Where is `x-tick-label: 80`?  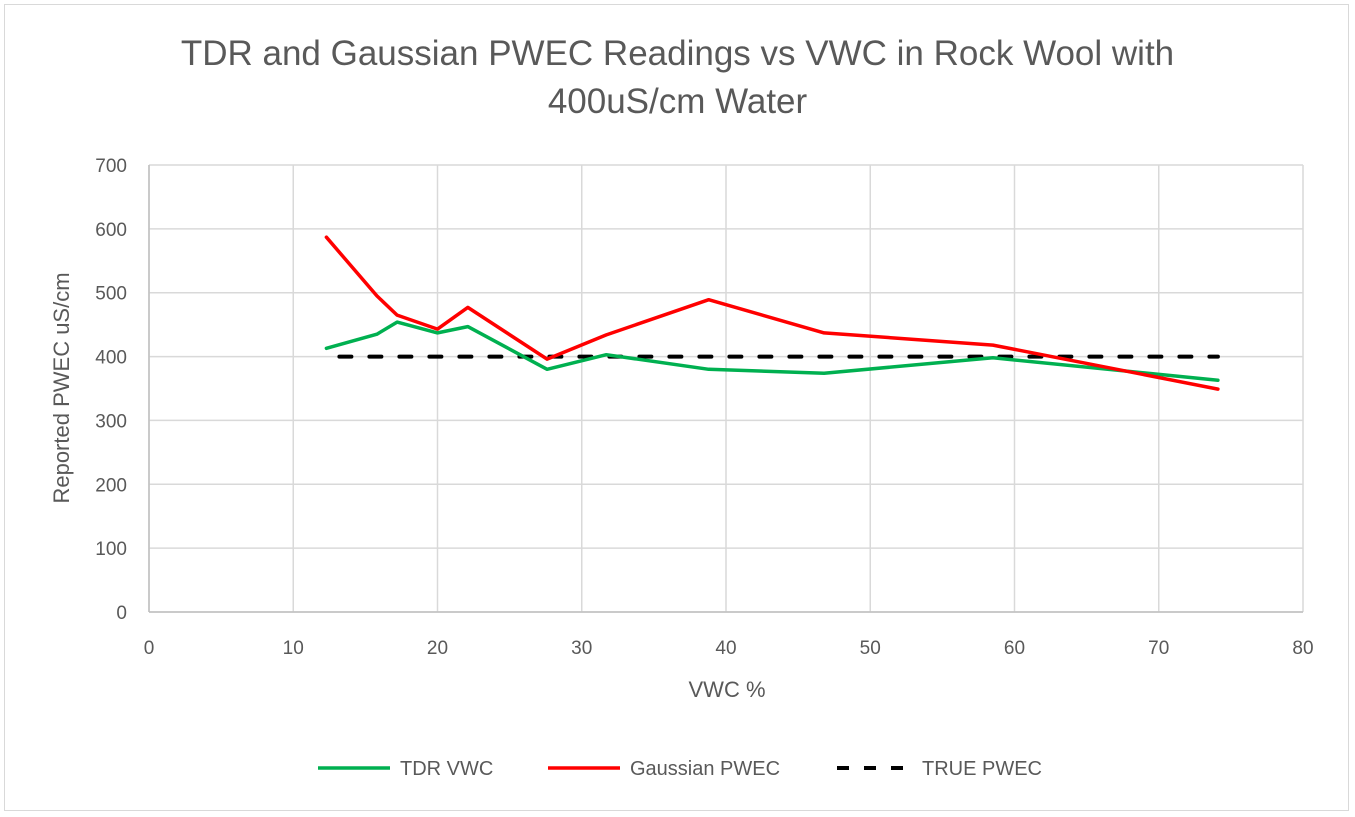
x-tick-label: 80 is located at coordinates (1302, 648).